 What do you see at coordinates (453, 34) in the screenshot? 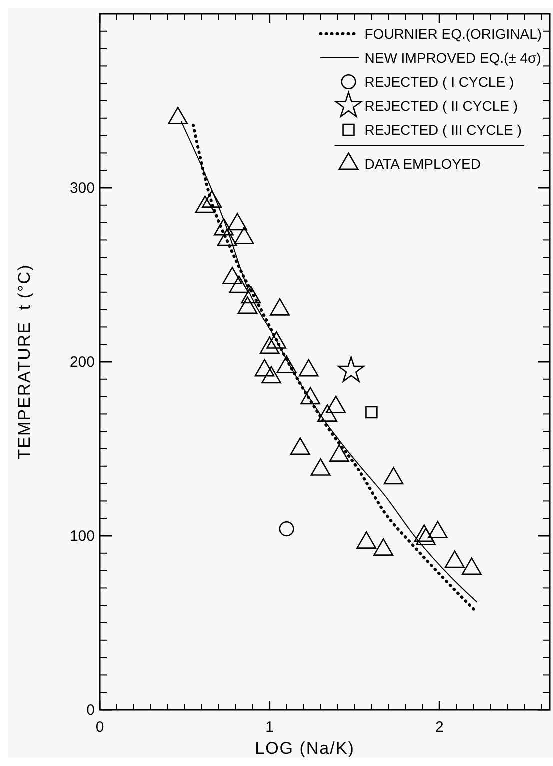
I see `legend-label: FOURNIER EQ.(ORIGINAL)` at bounding box center [453, 34].